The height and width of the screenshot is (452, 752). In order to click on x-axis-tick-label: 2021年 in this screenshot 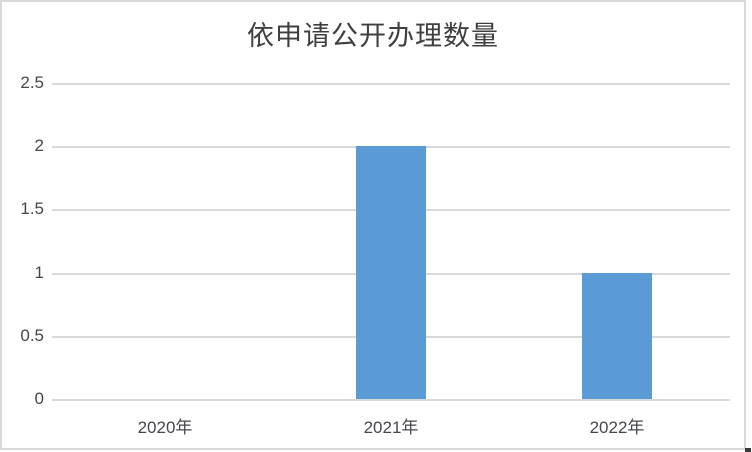, I will do `click(391, 427)`.